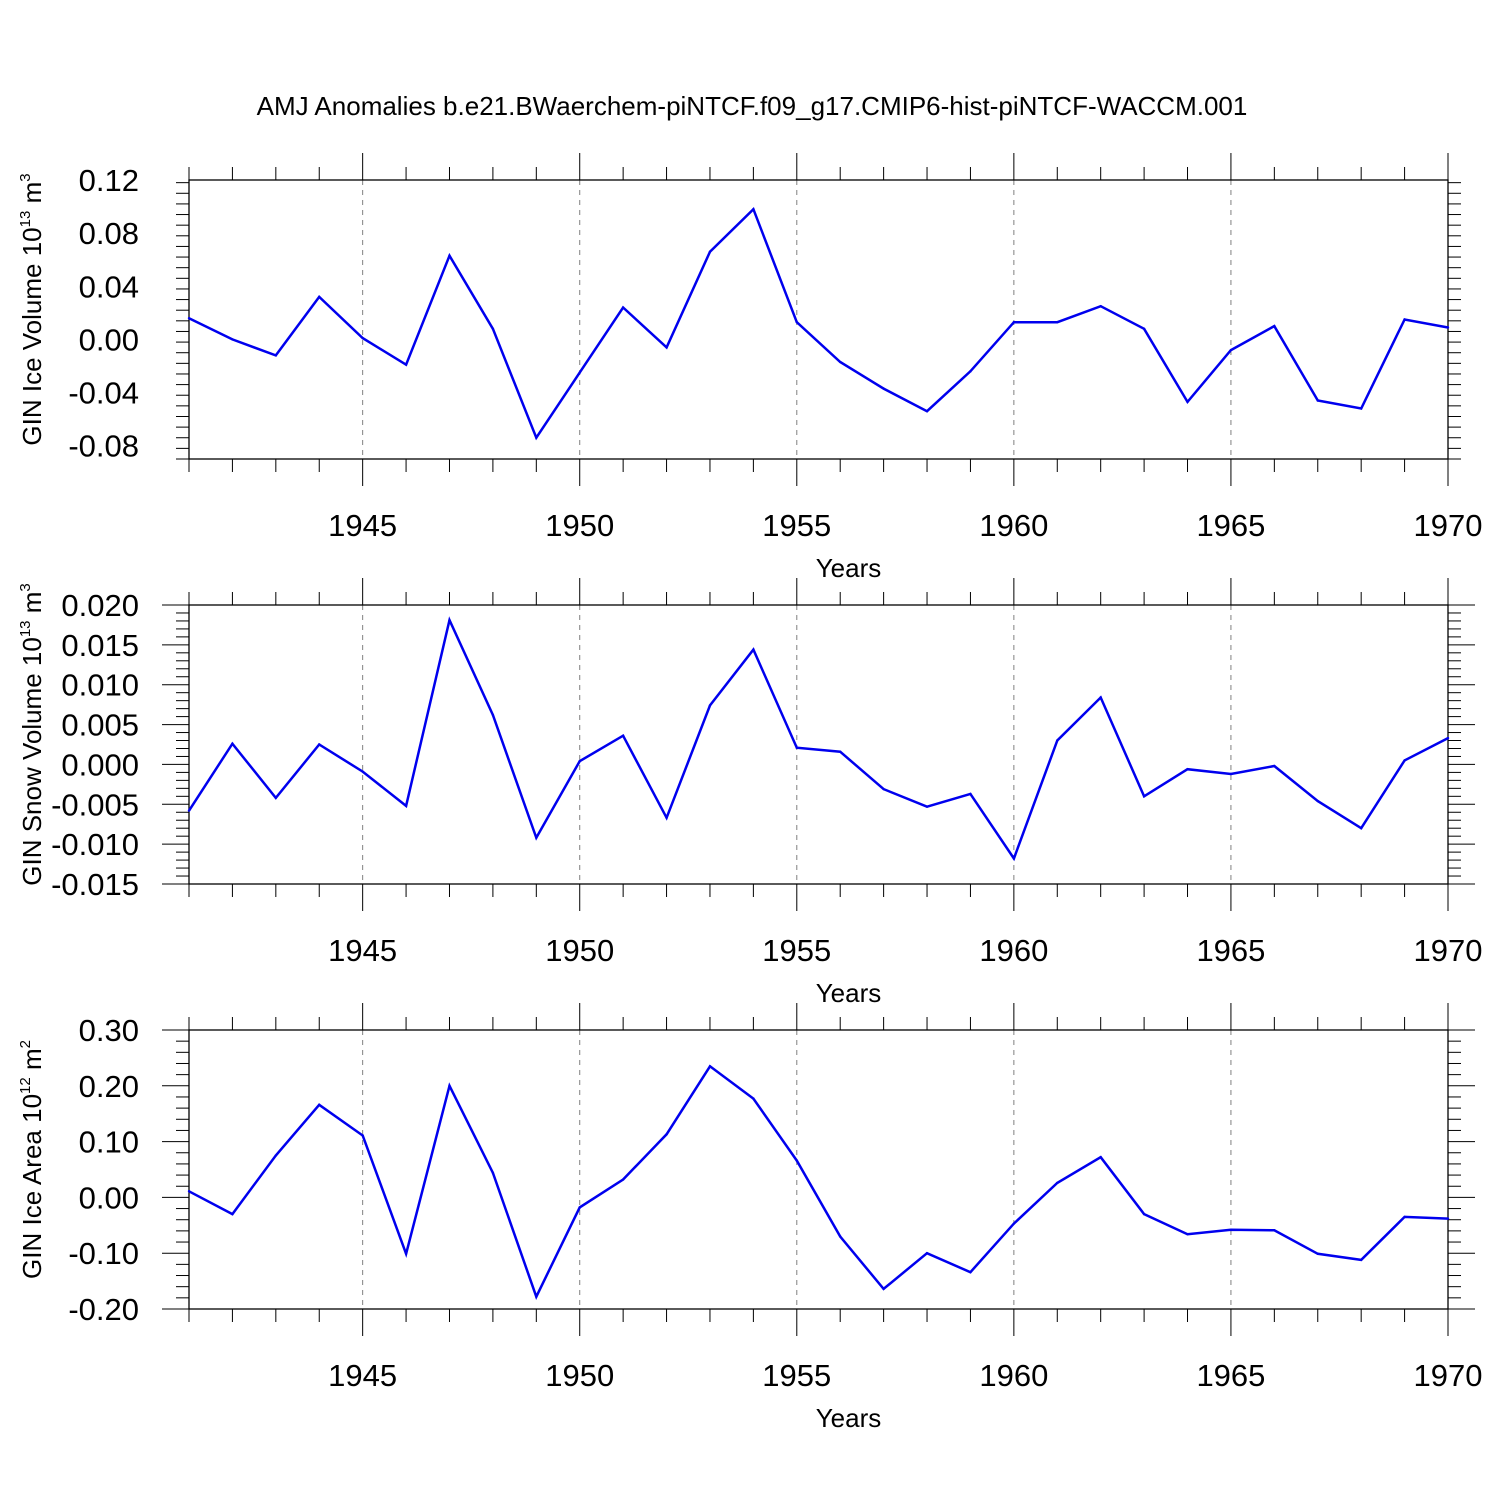 Image resolution: width=1500 pixels, height=1505 pixels. What do you see at coordinates (95, 884) in the screenshot?
I see `y-tick-label: -0.015` at bounding box center [95, 884].